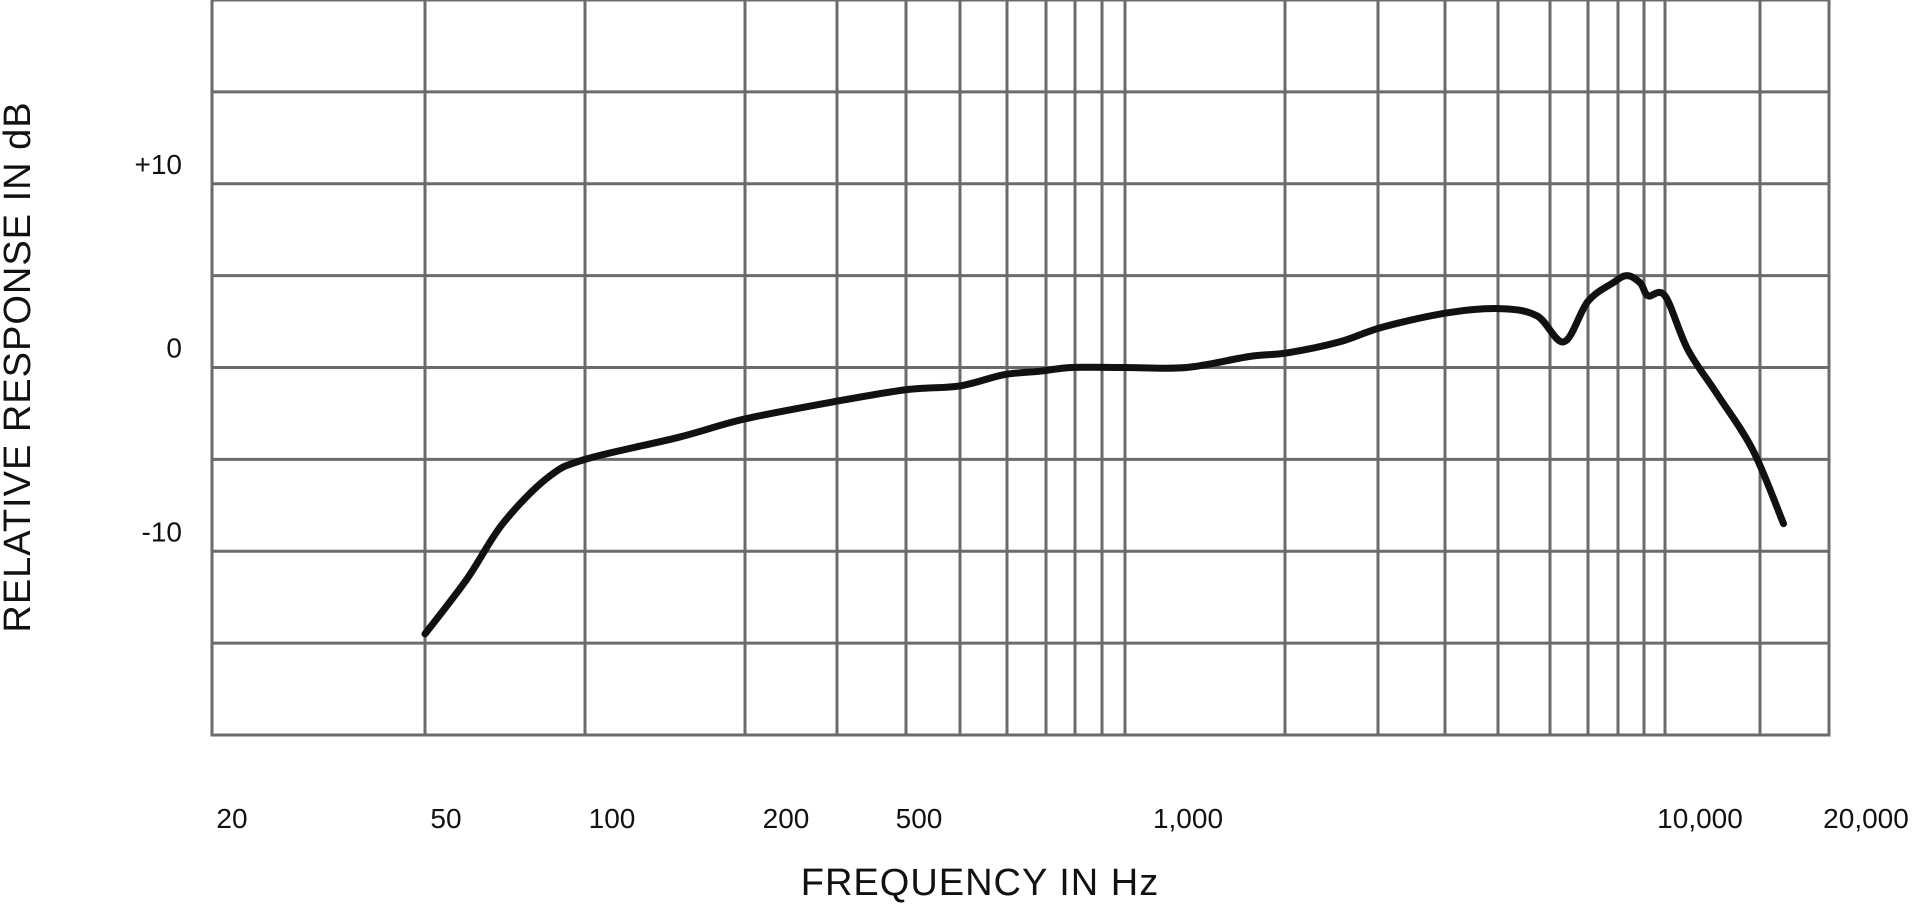 This screenshot has width=1920, height=905. Describe the element at coordinates (980, 883) in the screenshot. I see `x-axis-title: FREQUENCY IN Hz` at that location.